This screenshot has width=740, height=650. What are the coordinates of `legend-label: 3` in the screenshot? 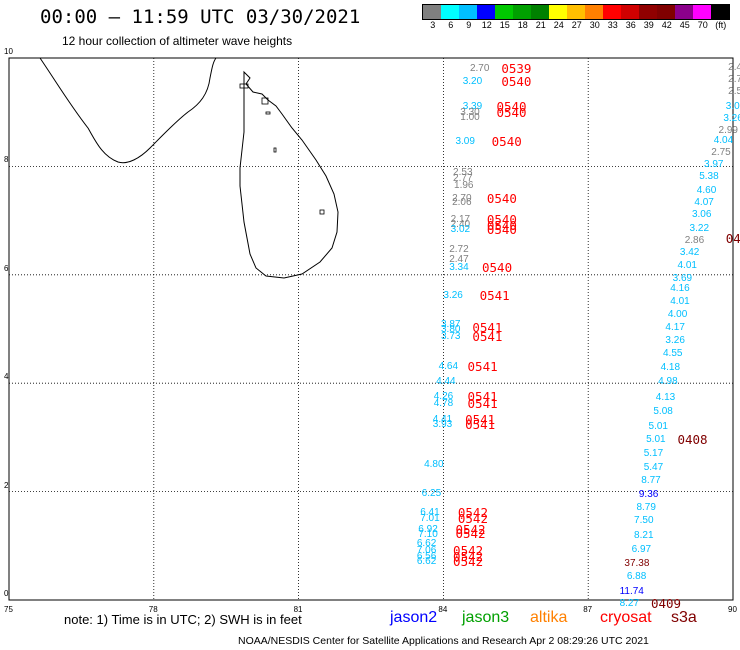 It's located at (433, 25).